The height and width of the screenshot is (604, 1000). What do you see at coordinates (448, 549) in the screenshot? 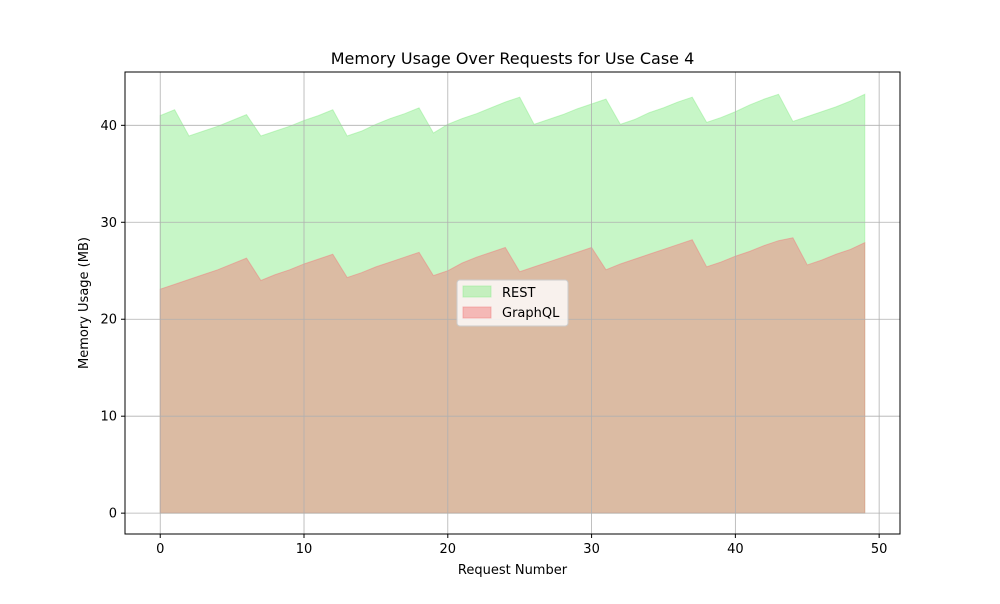
I see `x-tick-label: 20` at bounding box center [448, 549].